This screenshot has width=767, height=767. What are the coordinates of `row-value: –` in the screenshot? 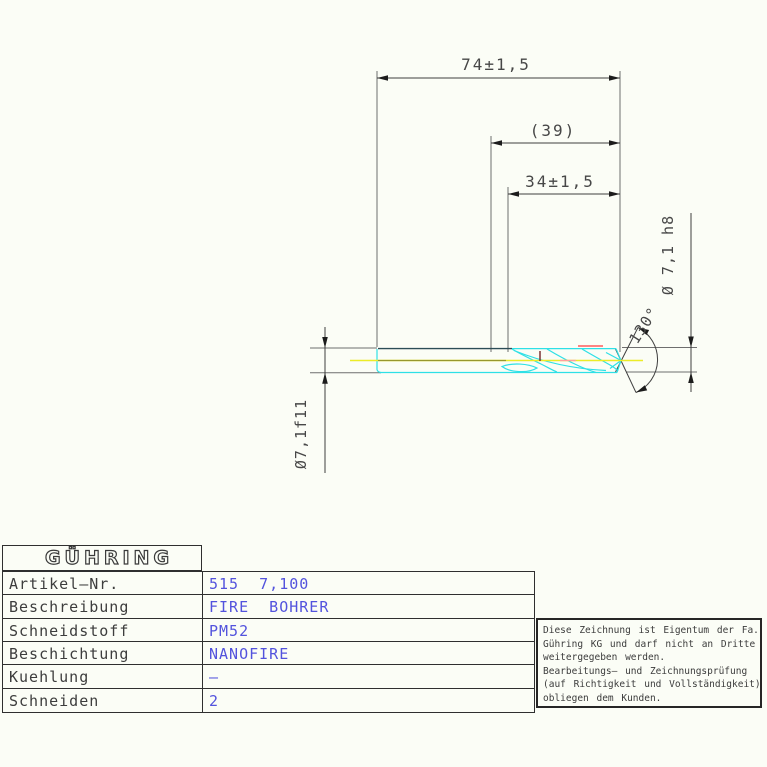 It's located at (214, 677).